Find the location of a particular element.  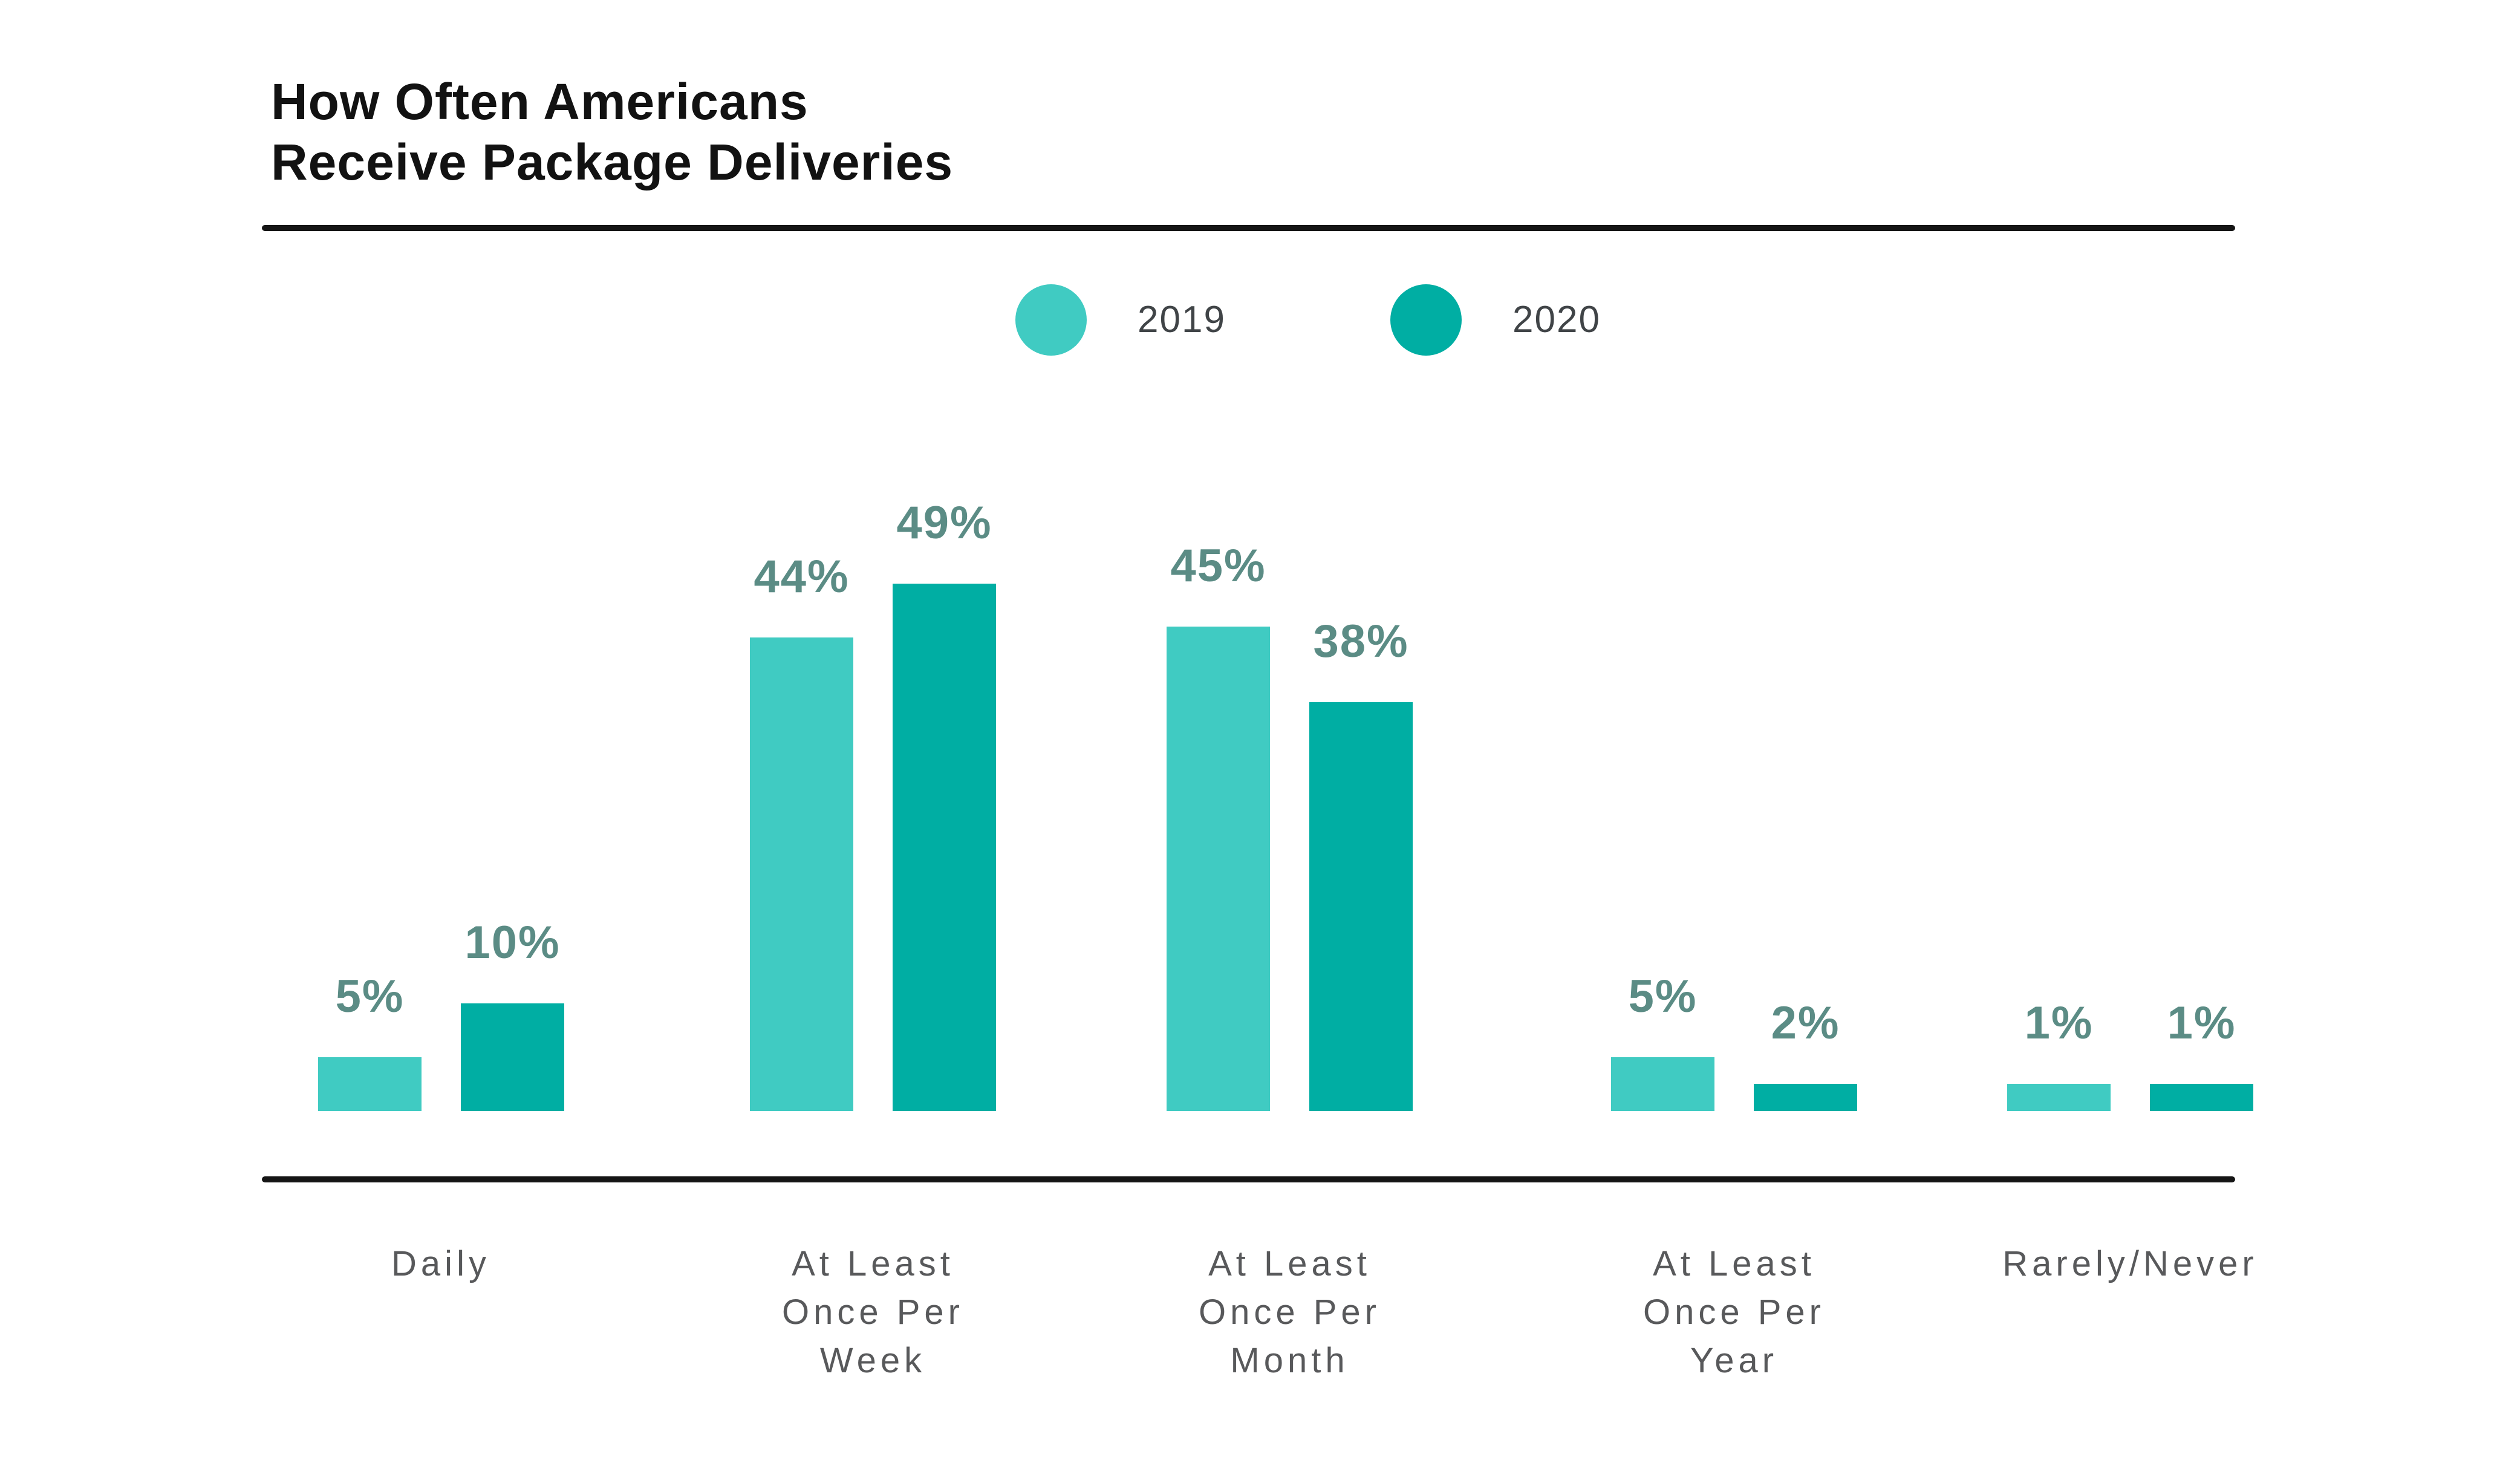

bar-cell-at-least-once-per-year-2020: 2% is located at coordinates (1805, 1055).